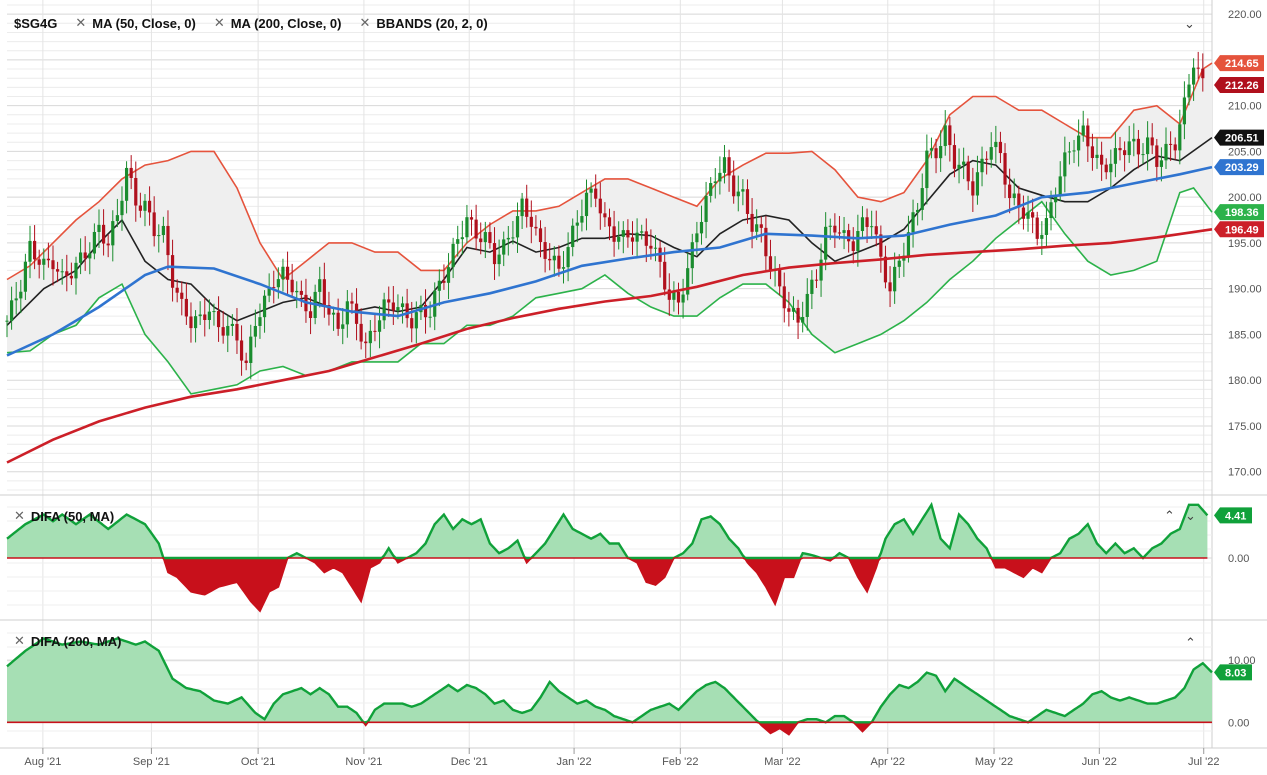 The image size is (1267, 775). I want to click on difa200-legend: ✕ DIFA (200, MA), so click(67, 641).